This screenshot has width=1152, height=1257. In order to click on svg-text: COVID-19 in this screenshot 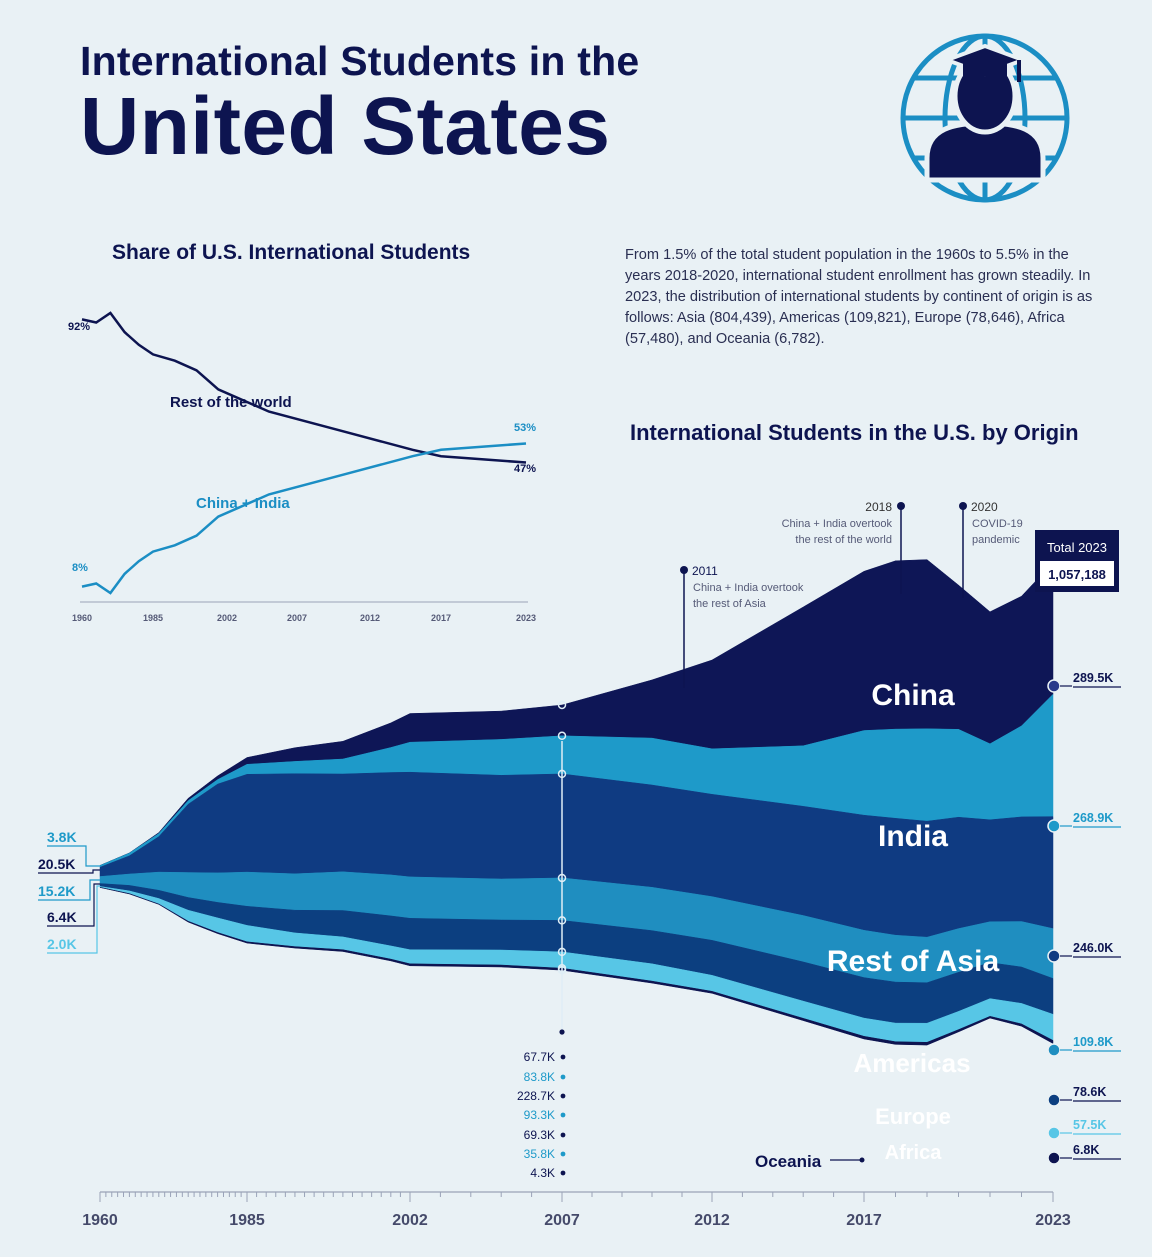, I will do `click(997, 524)`.